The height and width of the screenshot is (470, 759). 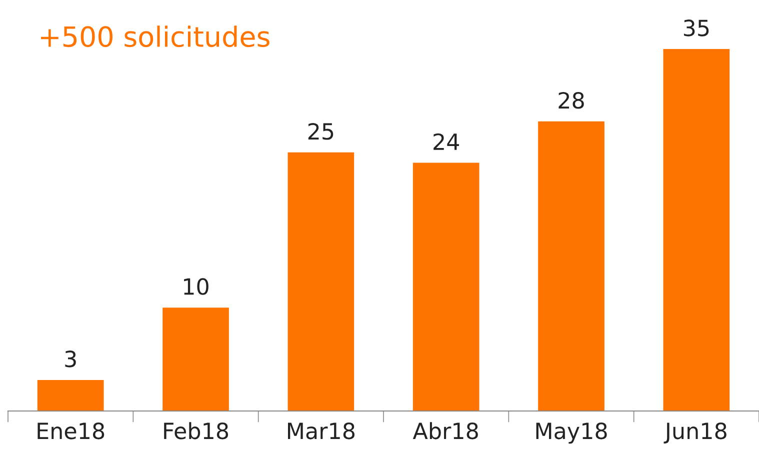 What do you see at coordinates (196, 431) in the screenshot?
I see `x-tick-label: Feb18` at bounding box center [196, 431].